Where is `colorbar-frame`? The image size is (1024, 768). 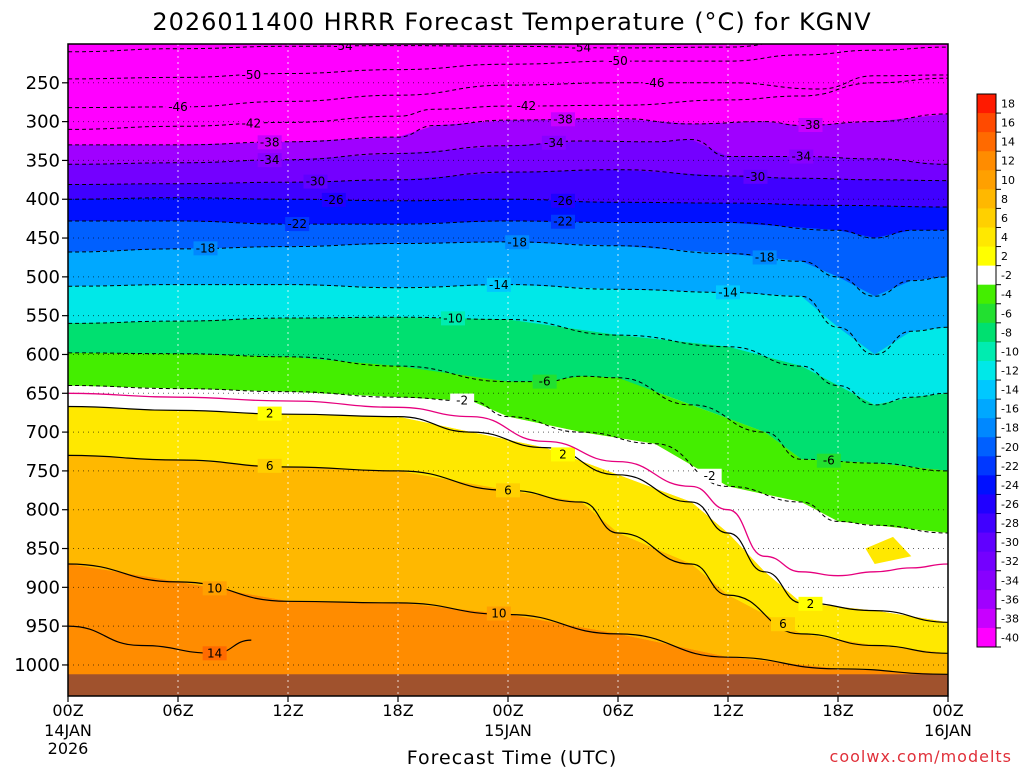 colorbar-frame is located at coordinates (986, 370).